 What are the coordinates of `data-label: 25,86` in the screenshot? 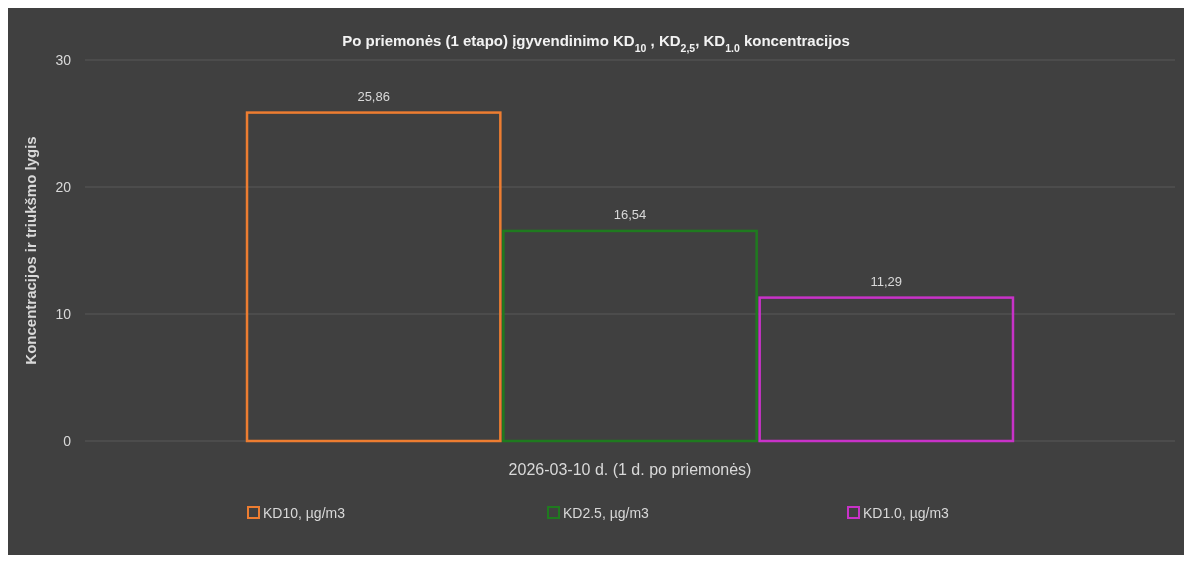 It's located at (373, 96).